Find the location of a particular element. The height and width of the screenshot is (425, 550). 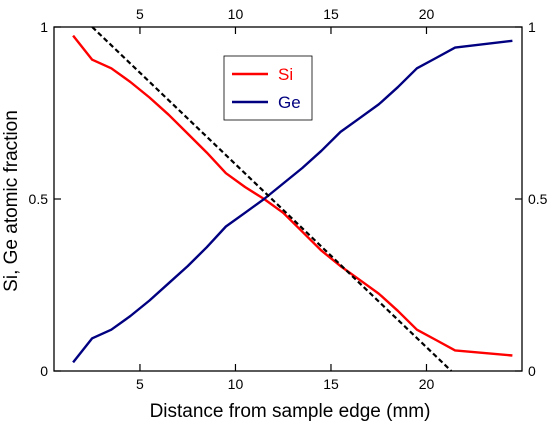

x-tick-label-top: 10 is located at coordinates (236, 14).